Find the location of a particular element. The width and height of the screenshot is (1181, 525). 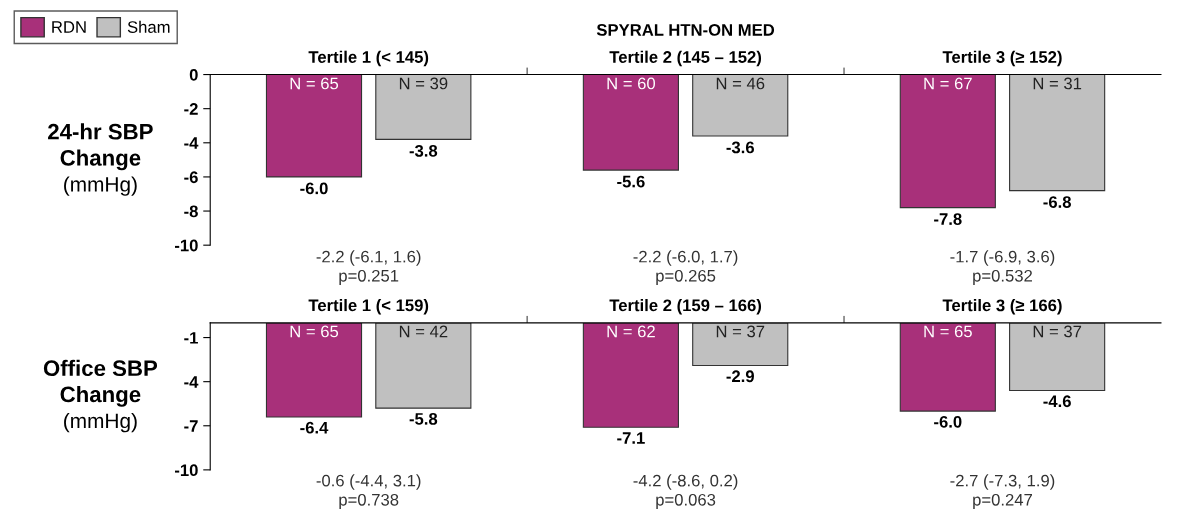

x-tick-label: Tertile 1 (< 145) is located at coordinates (368, 58).